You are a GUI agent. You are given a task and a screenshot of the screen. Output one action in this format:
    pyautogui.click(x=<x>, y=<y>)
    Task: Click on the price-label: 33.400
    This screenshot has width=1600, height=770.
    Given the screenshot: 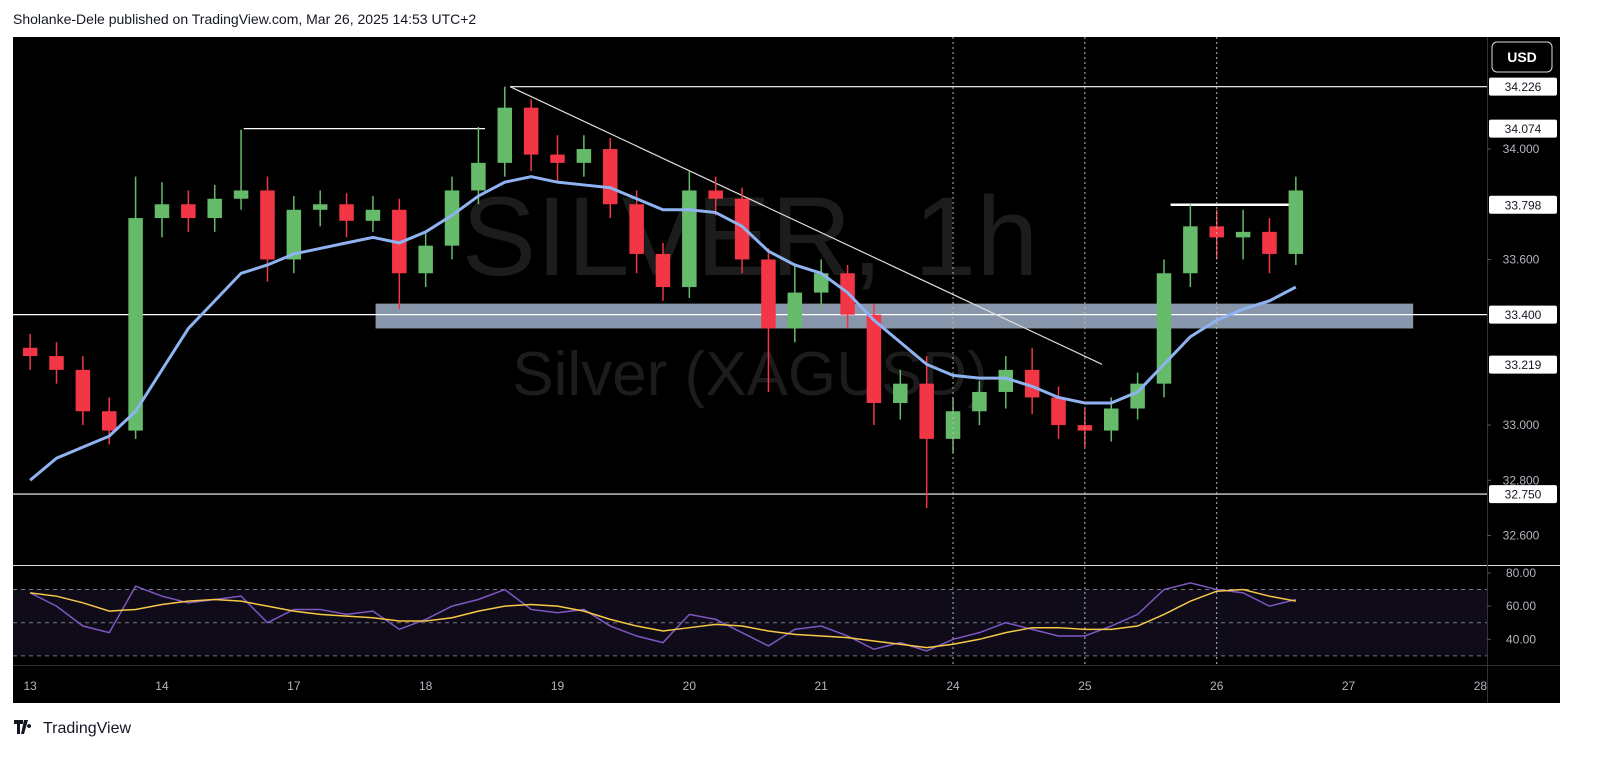 What is the action you would take?
    pyautogui.click(x=1523, y=315)
    